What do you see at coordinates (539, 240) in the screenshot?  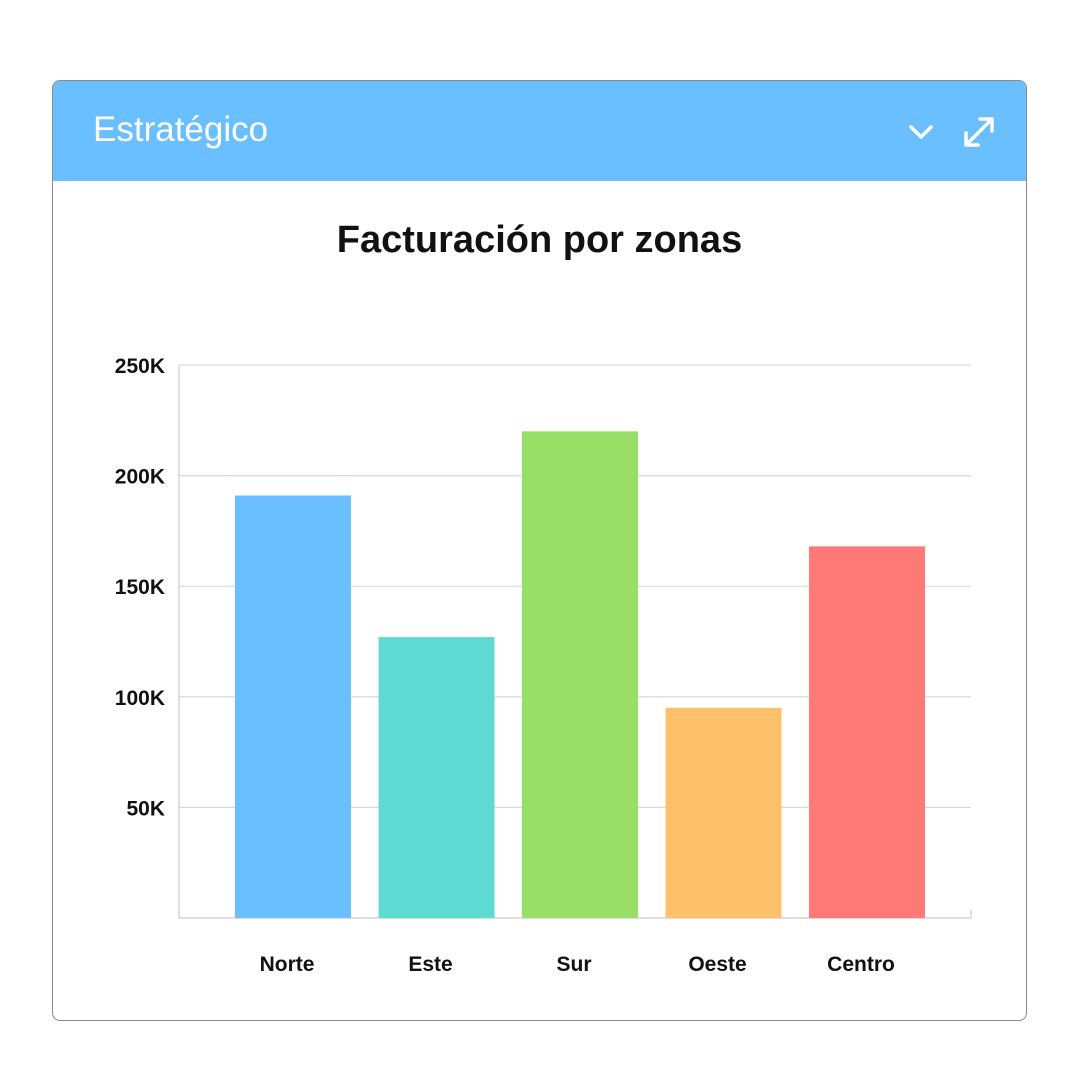 I see `chart-title: Facturación por zonas` at bounding box center [539, 240].